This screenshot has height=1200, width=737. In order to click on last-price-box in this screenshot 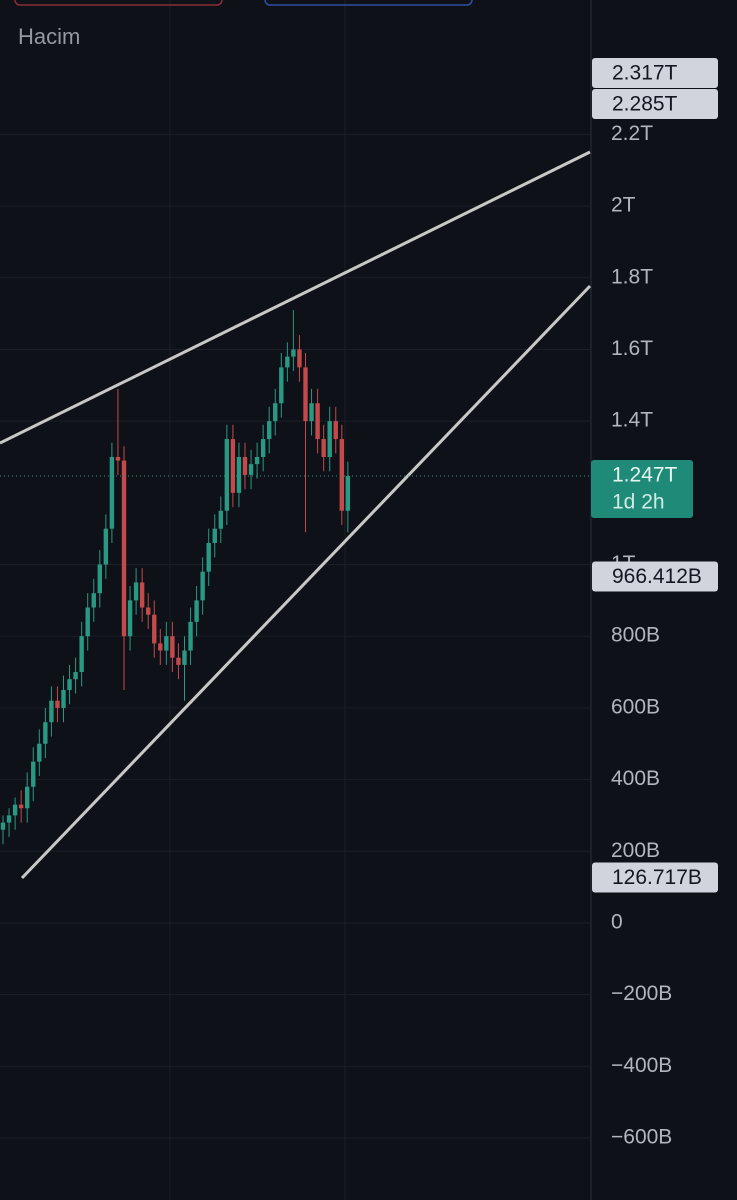, I will do `click(642, 488)`.